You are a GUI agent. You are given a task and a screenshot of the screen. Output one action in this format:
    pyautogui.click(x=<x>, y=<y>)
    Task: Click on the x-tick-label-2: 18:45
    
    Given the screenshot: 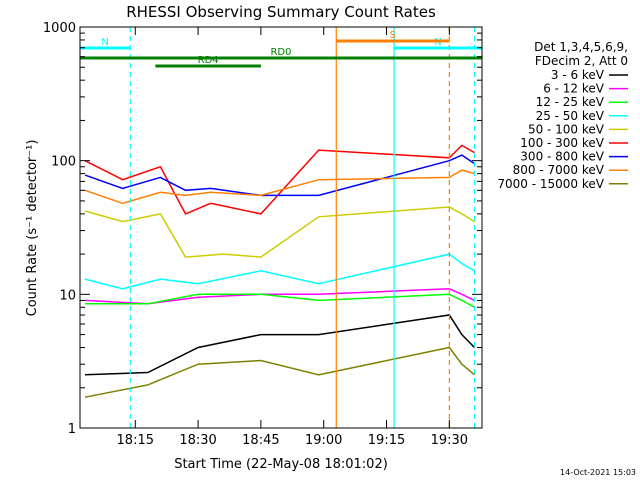 What is the action you would take?
    pyautogui.click(x=260, y=440)
    